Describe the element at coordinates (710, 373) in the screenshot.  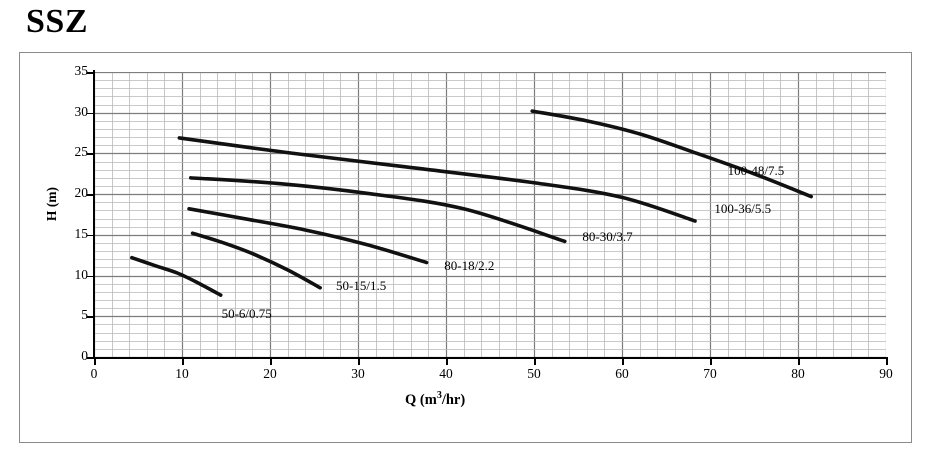
I see `x-tick-label: 70` at that location.